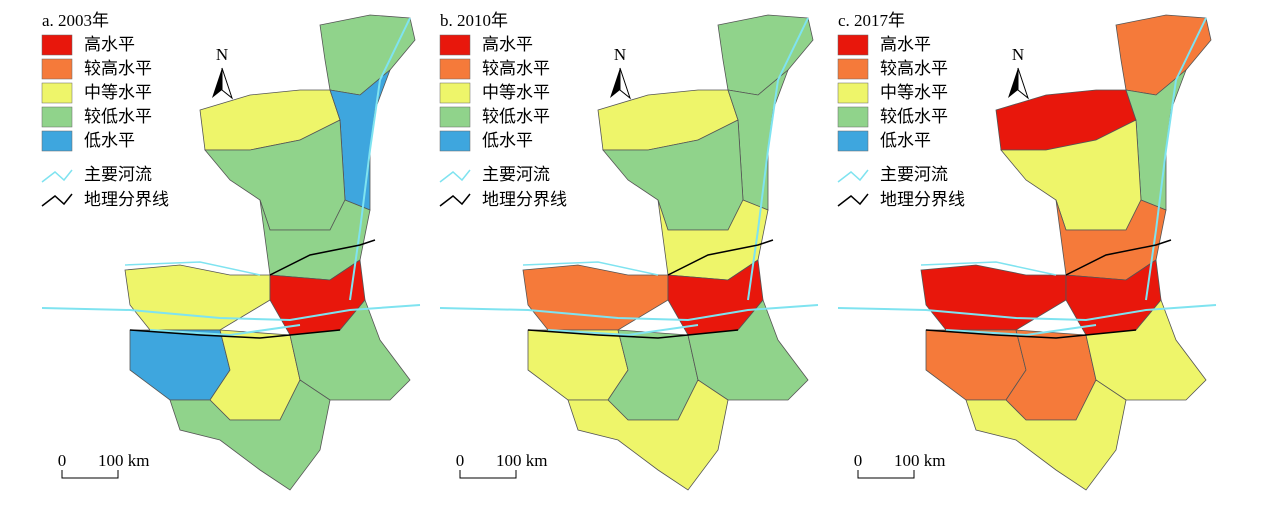 This screenshot has width=1270, height=511. Describe the element at coordinates (75, 20) in the screenshot. I see `panel-title: a. 2003年` at that location.